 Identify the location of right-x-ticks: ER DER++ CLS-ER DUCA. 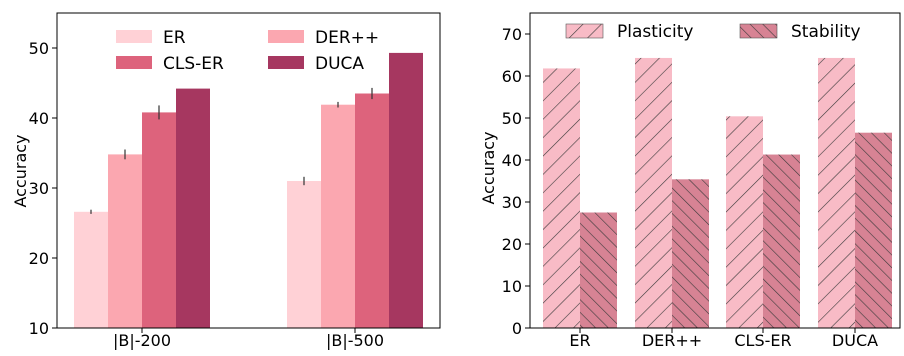
(723, 339).